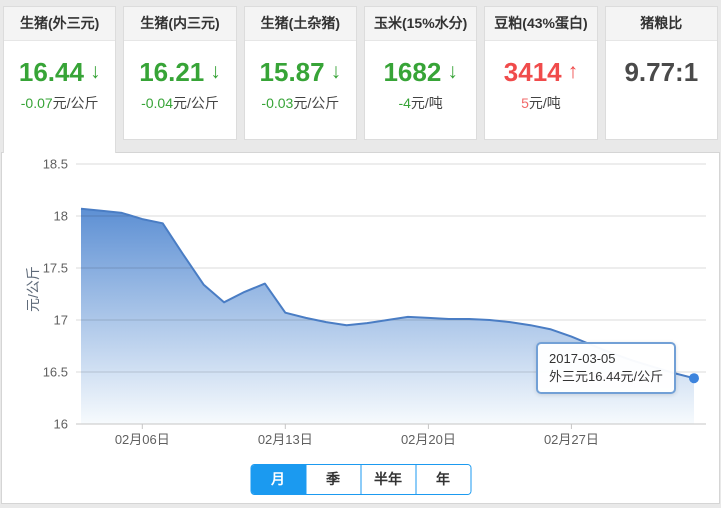 The width and height of the screenshot is (721, 508). Describe the element at coordinates (60, 24) in the screenshot. I see `card-title: 生猪(外三元)` at that location.